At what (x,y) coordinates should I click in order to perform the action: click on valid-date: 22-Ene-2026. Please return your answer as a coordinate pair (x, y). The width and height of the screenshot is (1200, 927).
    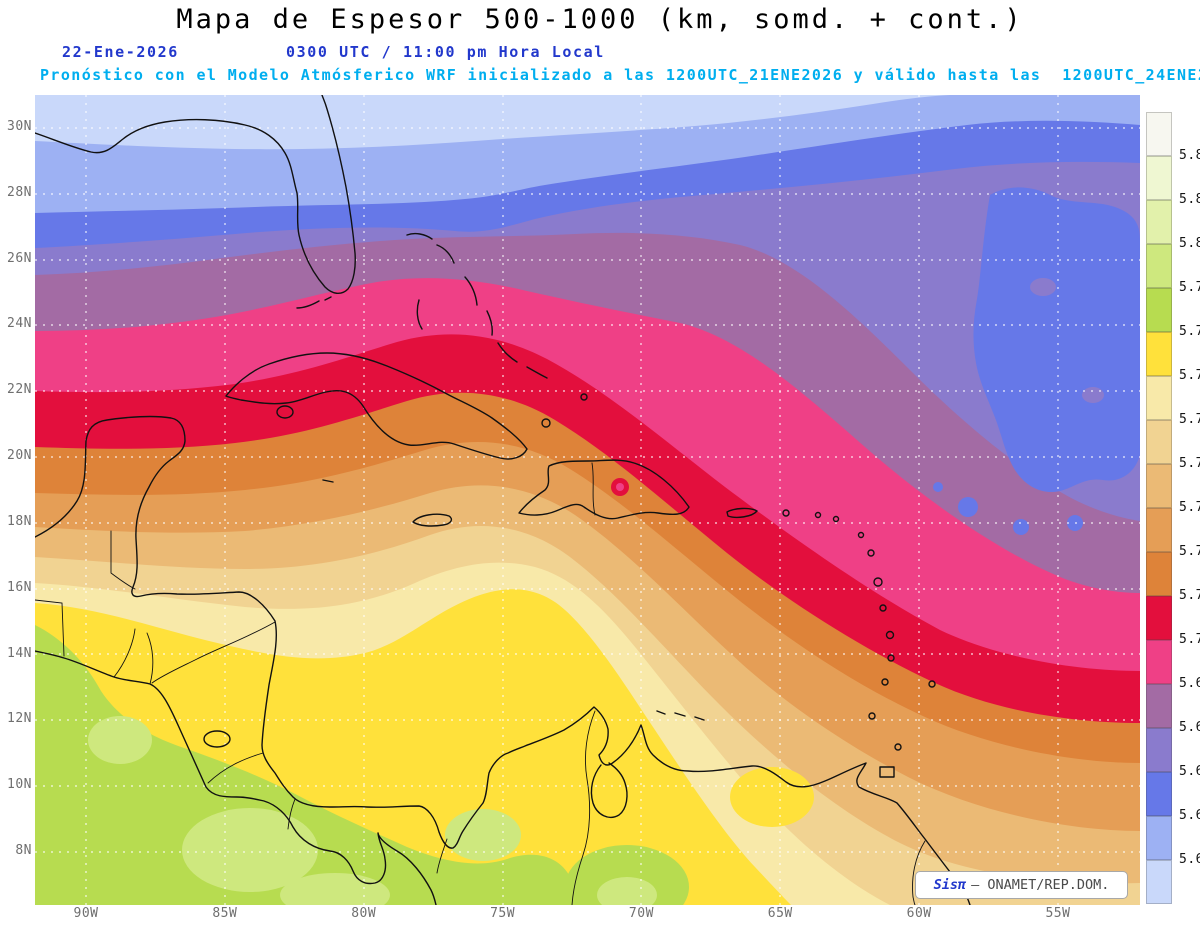
    Looking at the image, I should click on (120, 52).